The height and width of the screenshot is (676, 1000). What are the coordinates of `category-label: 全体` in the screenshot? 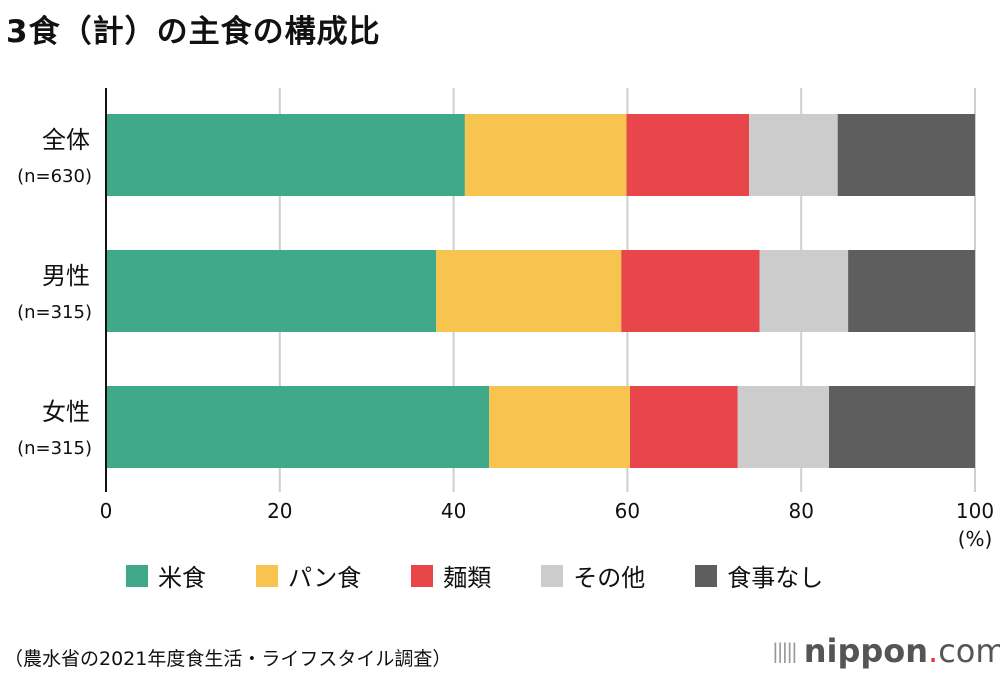 It's located at (66, 140).